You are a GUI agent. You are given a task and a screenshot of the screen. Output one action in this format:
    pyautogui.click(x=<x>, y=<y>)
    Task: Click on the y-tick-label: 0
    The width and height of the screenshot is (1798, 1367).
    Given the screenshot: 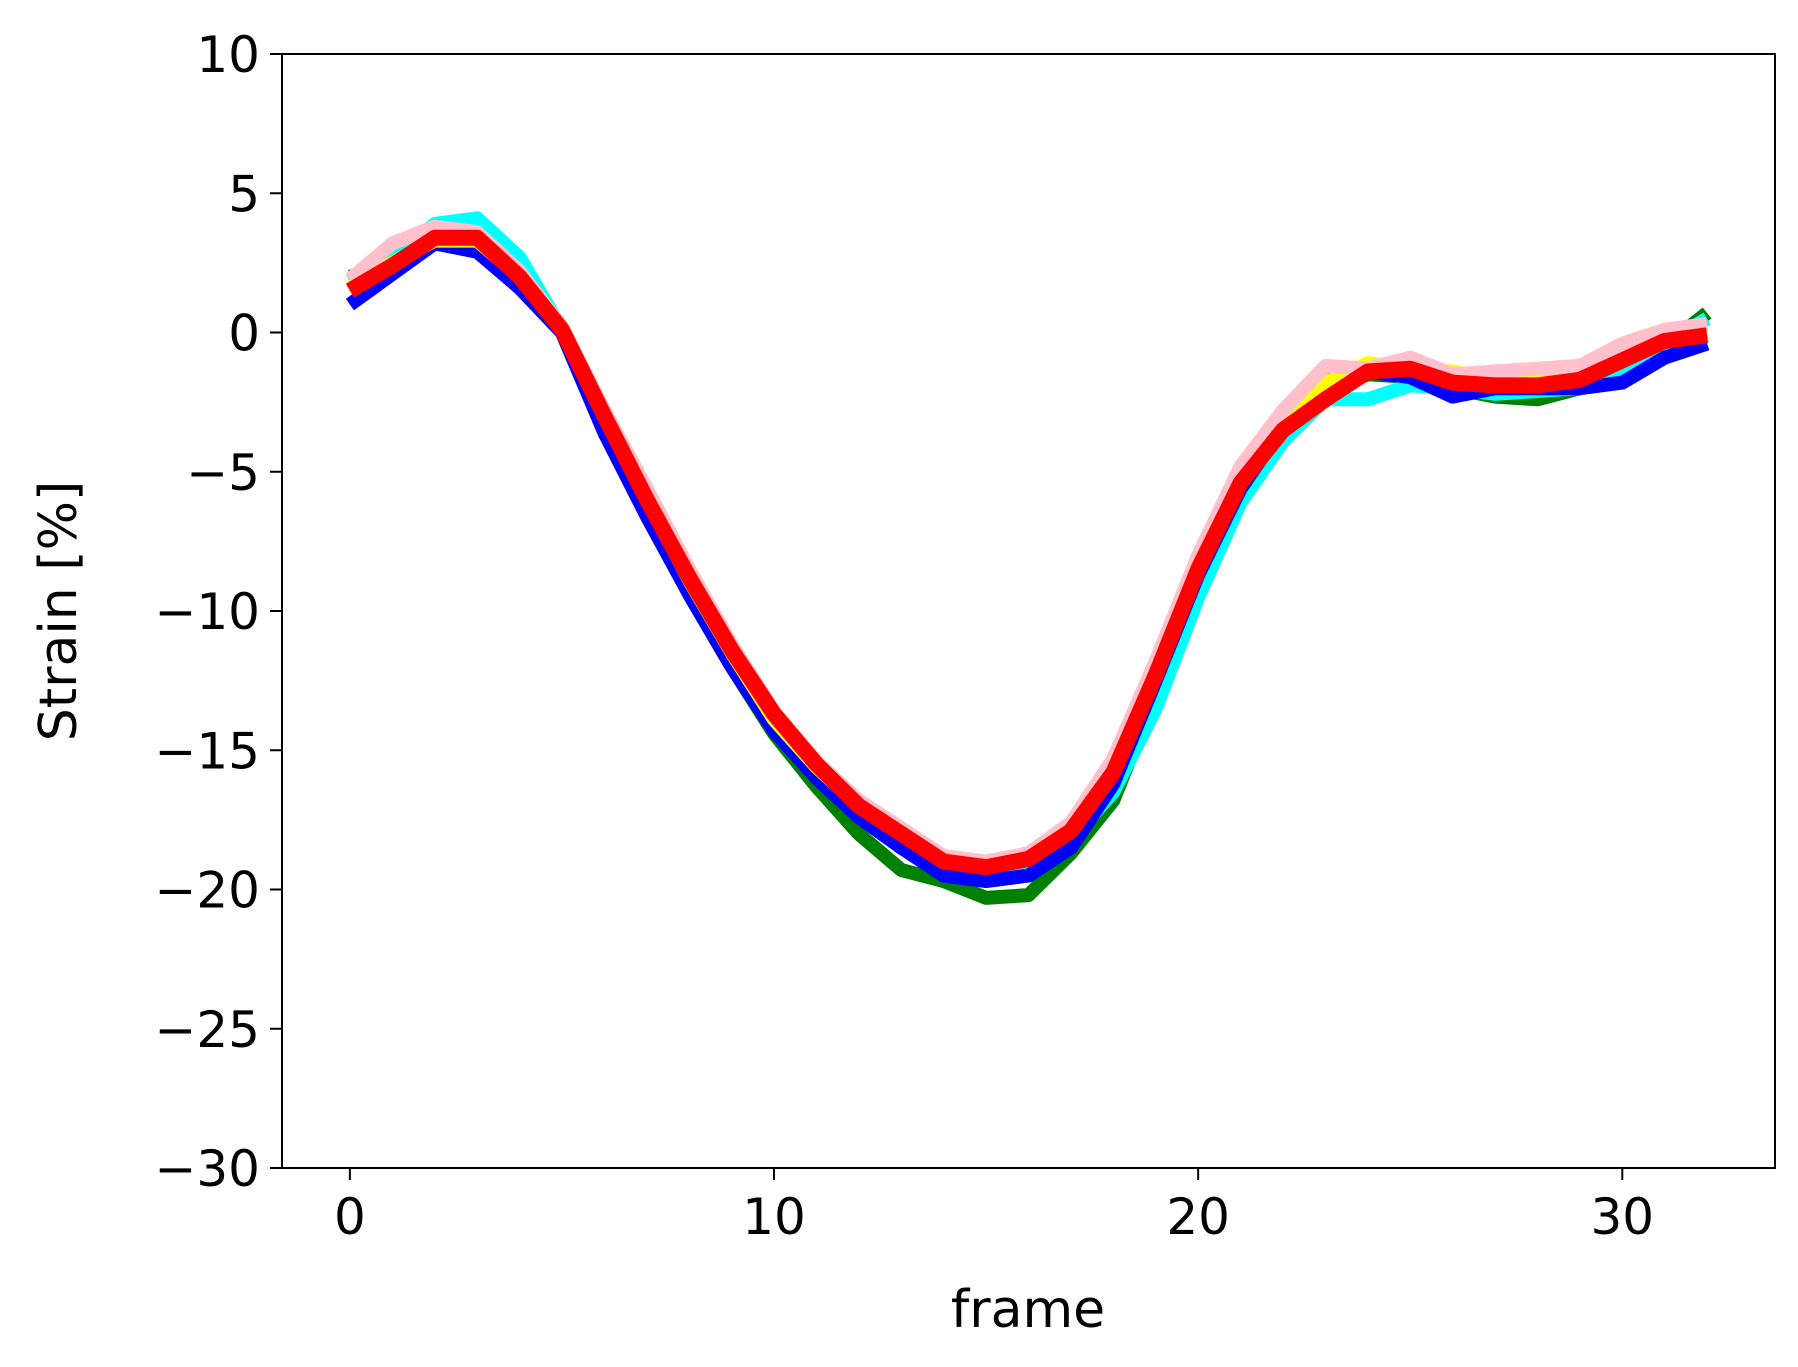 What is the action you would take?
    pyautogui.click(x=244, y=334)
    